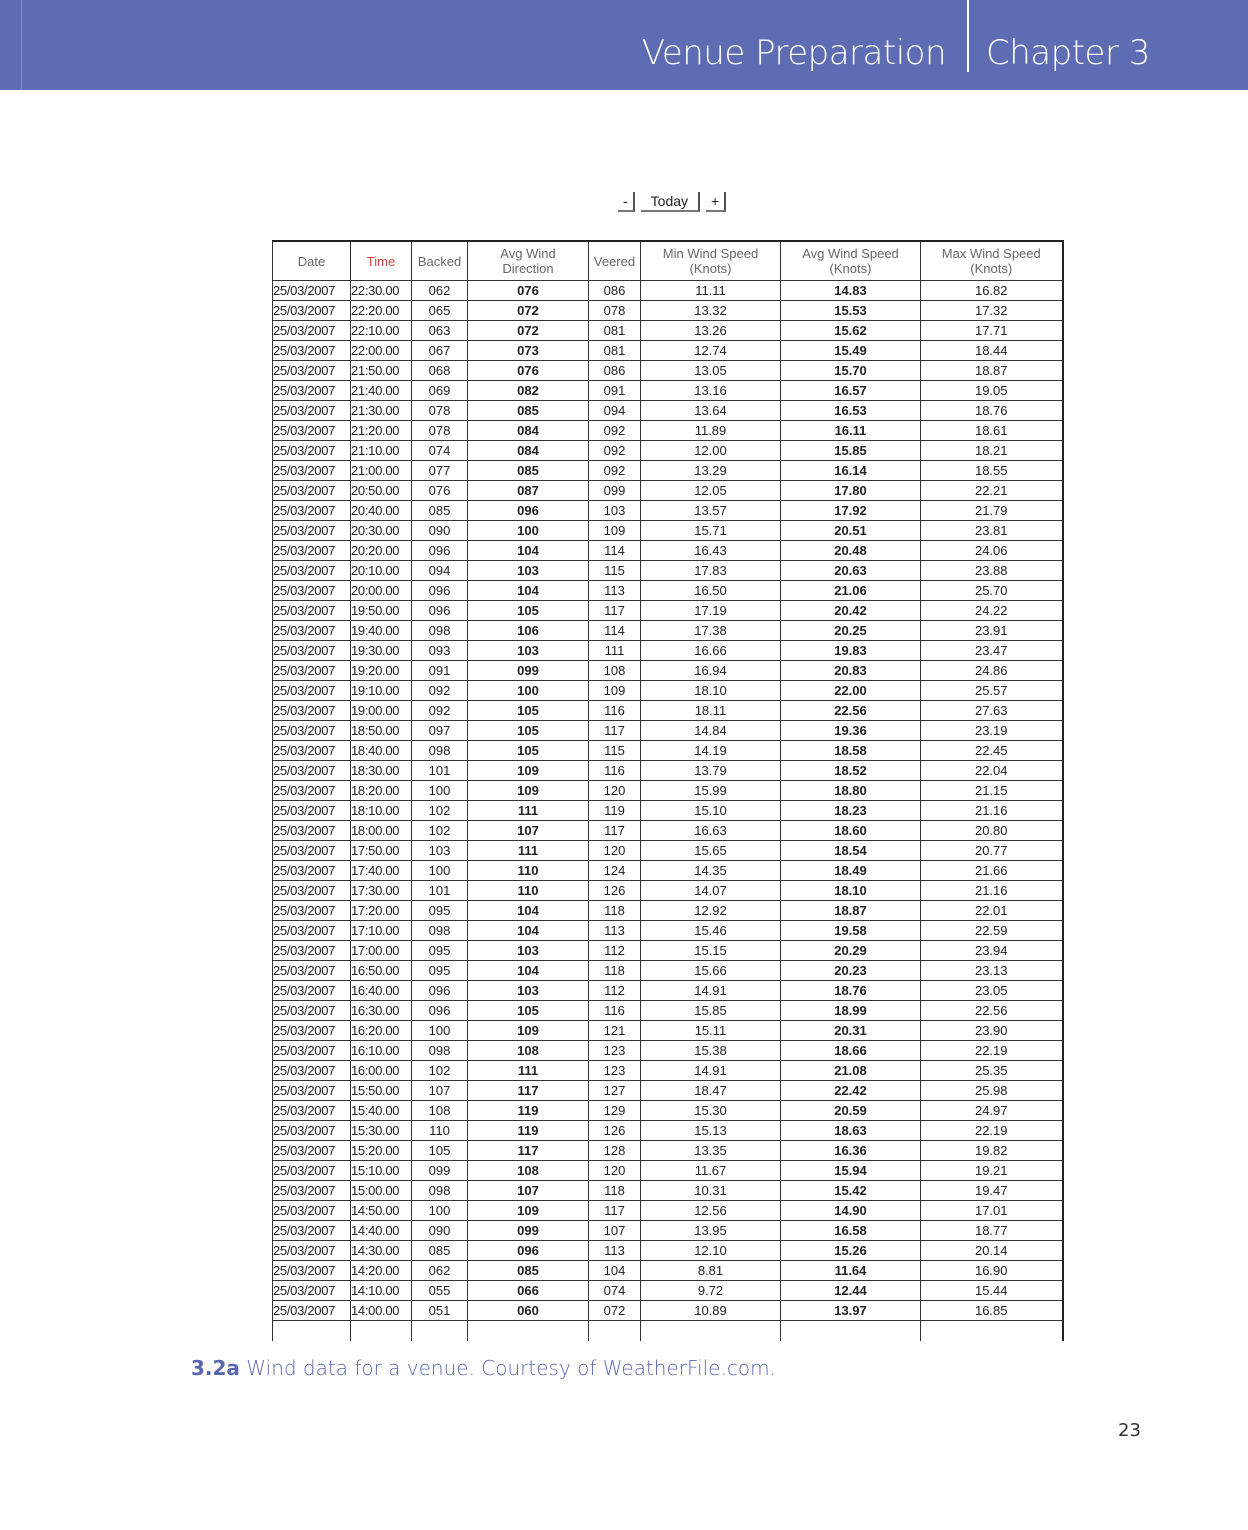 This screenshot has height=1530, width=1248. I want to click on cell-min-speed: 8.81, so click(710, 1270).